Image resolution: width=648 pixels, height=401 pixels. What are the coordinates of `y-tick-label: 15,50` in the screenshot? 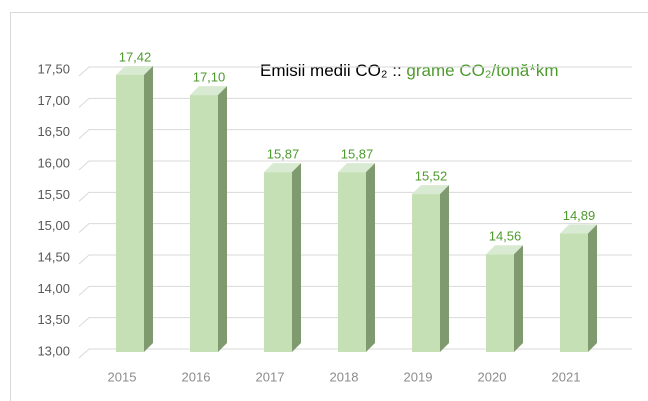 It's located at (53, 194).